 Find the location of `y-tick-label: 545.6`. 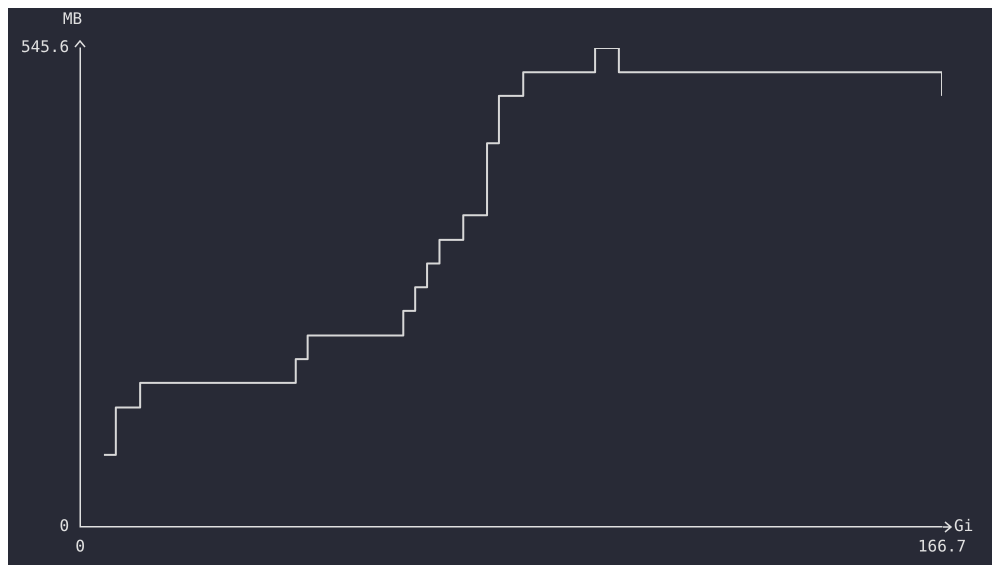

y-tick-label: 545.6 is located at coordinates (45, 46).